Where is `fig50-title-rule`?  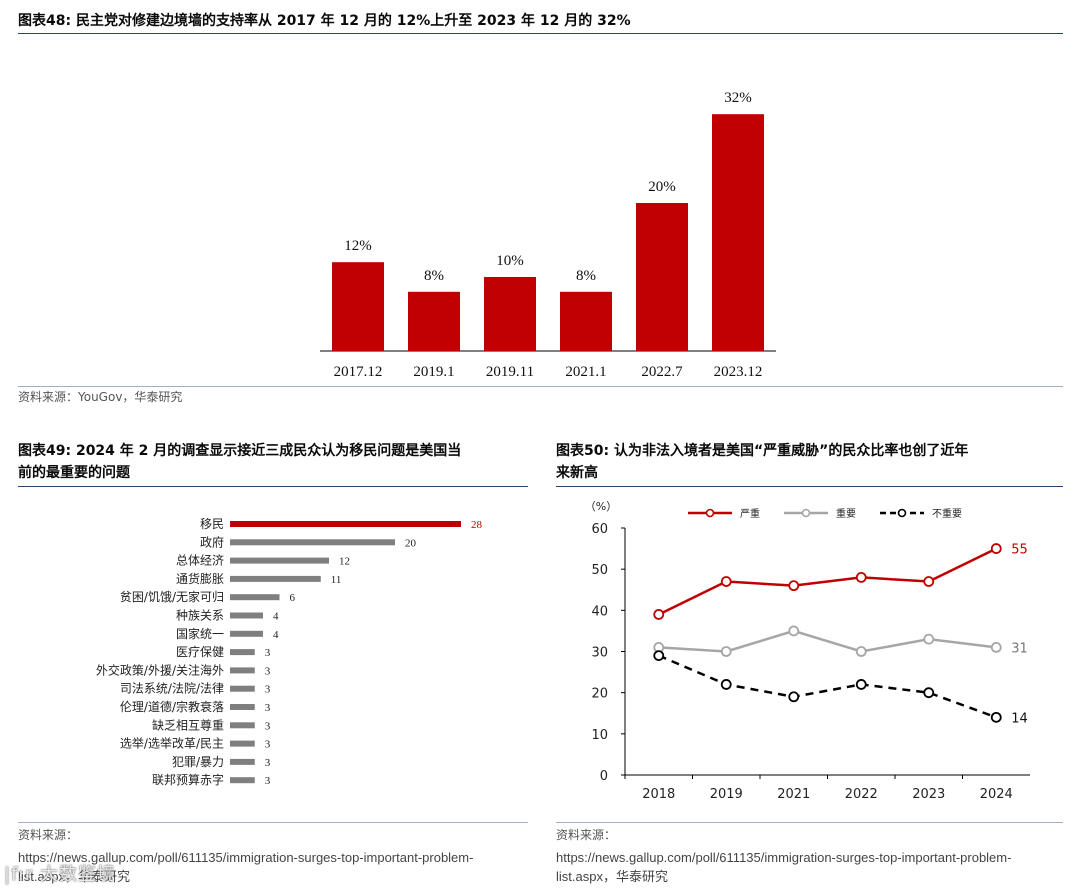 fig50-title-rule is located at coordinates (809, 486).